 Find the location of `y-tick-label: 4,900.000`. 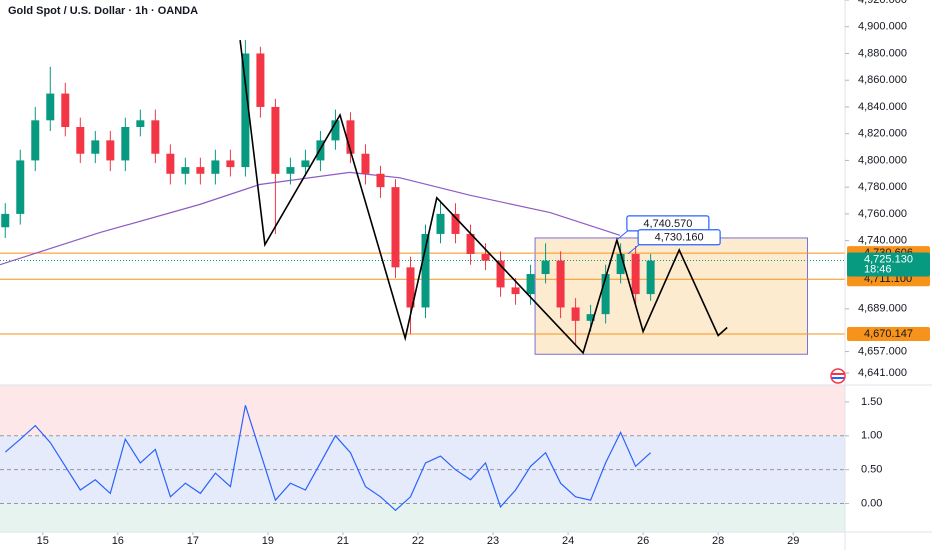

y-tick-label: 4,900.000 is located at coordinates (882, 27).